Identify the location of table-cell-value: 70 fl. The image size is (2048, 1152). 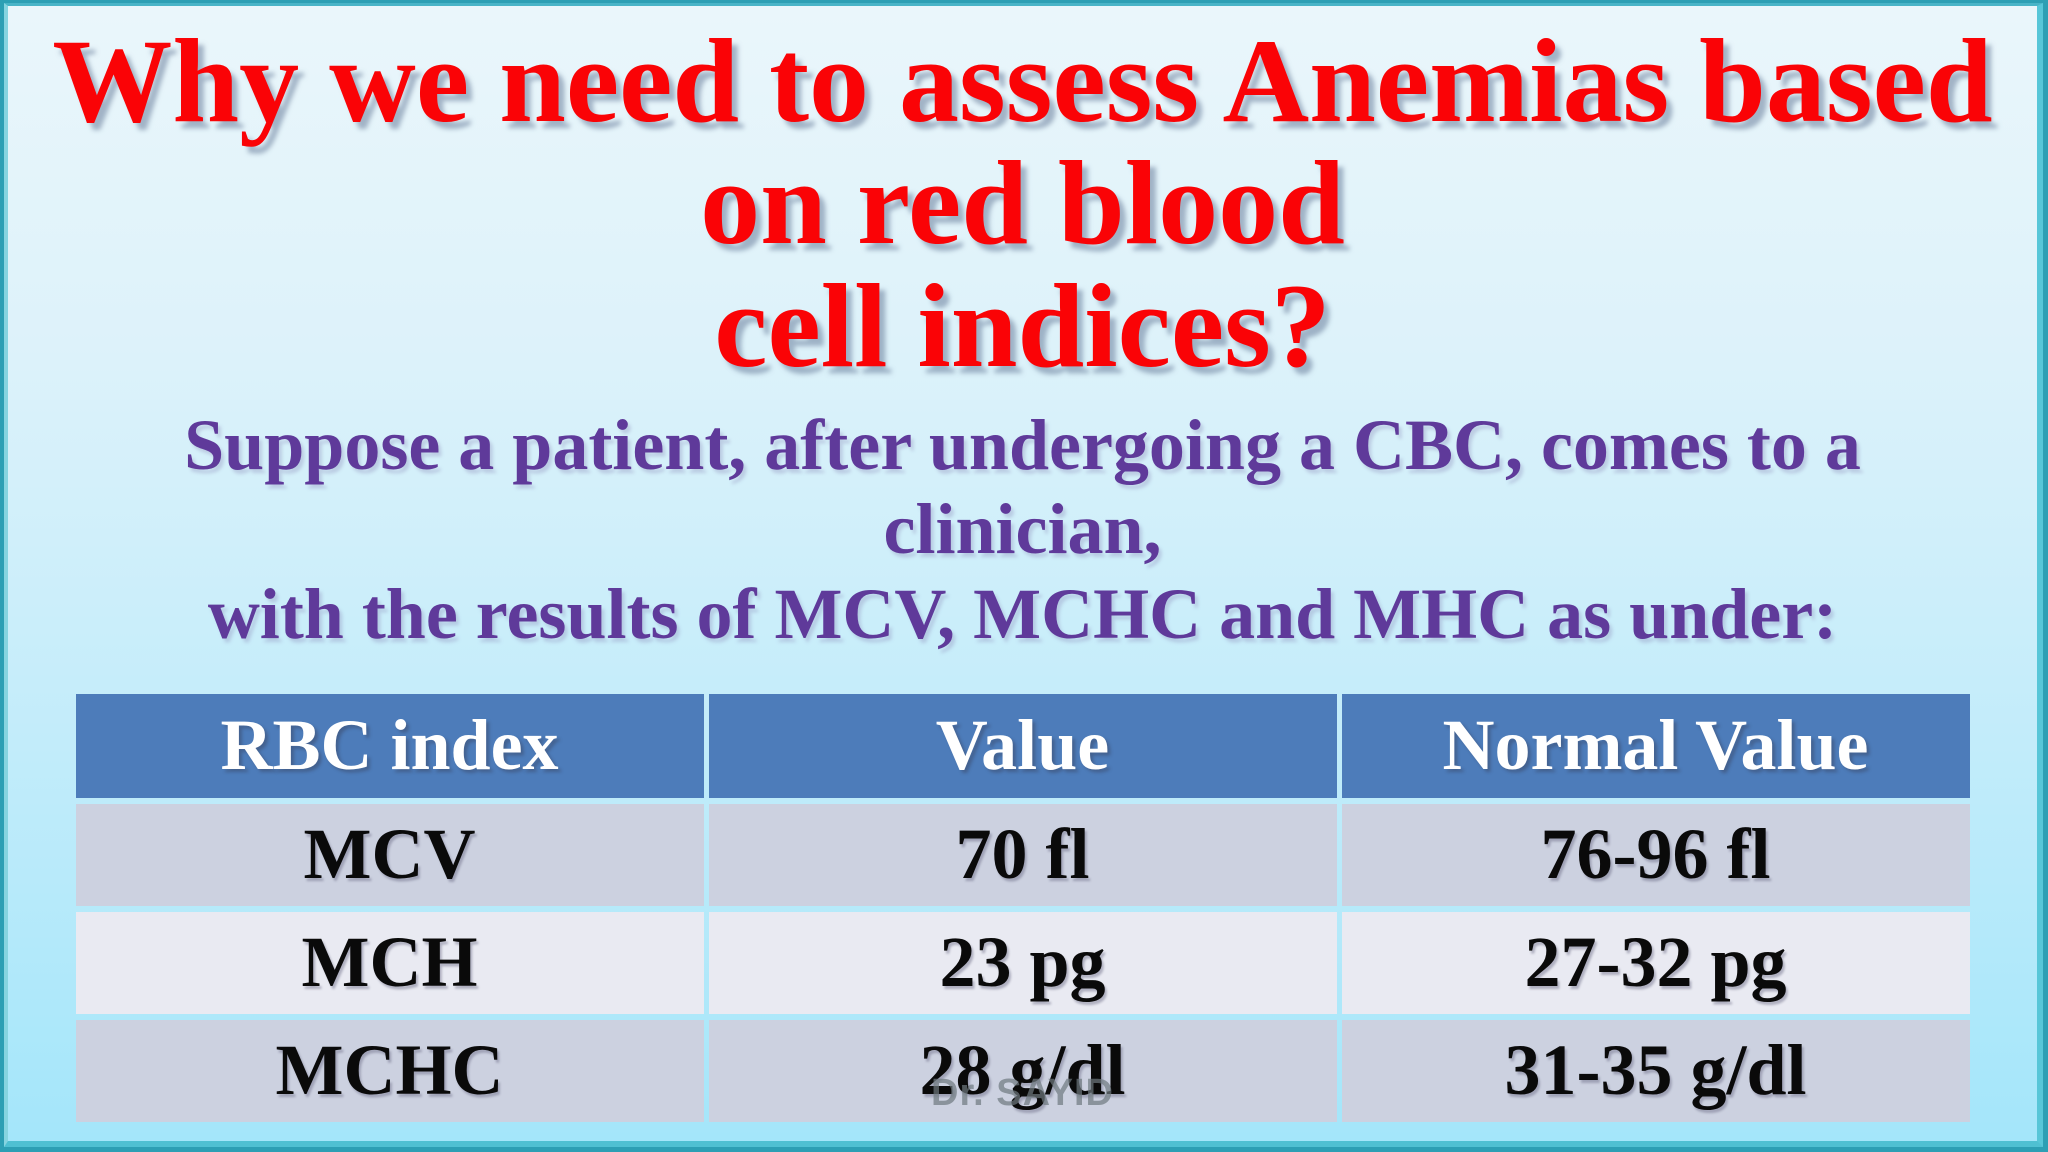
(1022, 854).